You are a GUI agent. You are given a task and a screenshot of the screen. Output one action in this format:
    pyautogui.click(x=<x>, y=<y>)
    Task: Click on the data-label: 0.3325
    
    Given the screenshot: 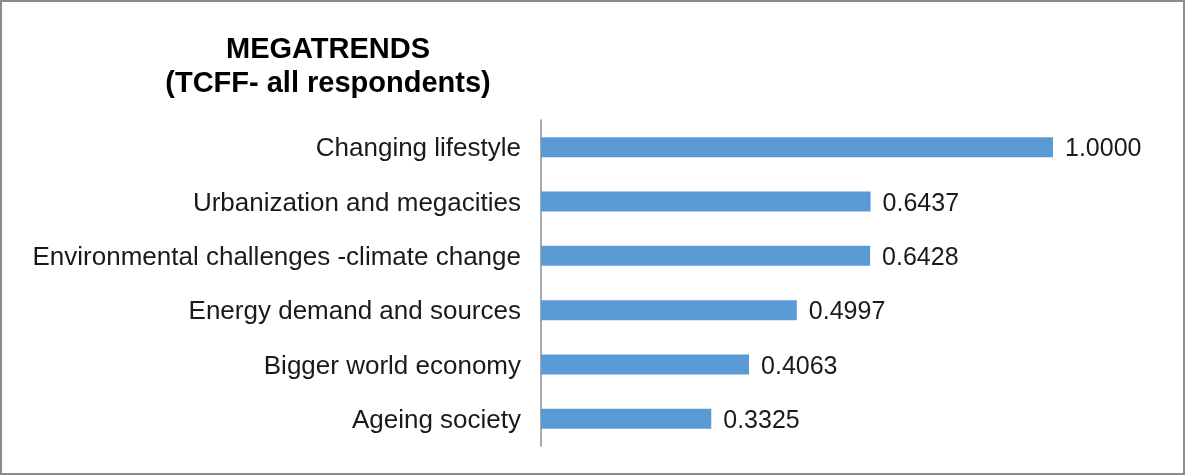 What is the action you would take?
    pyautogui.click(x=761, y=418)
    